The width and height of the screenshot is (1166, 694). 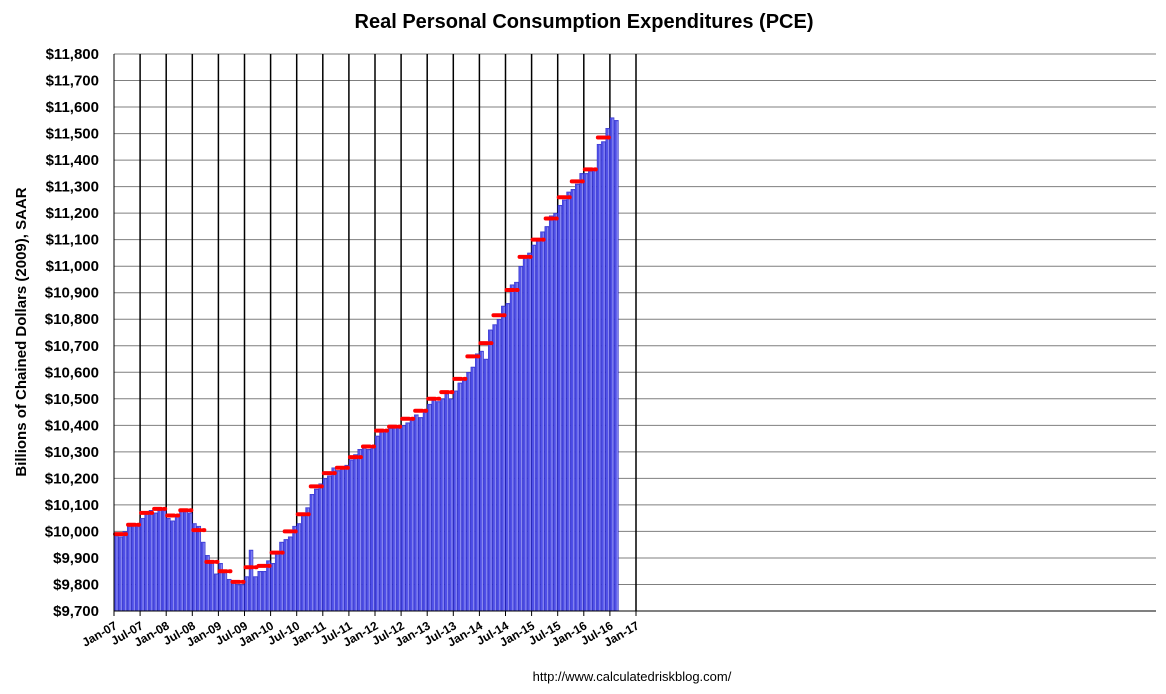 What do you see at coordinates (72, 134) in the screenshot?
I see `y-tick-label: $11,500` at bounding box center [72, 134].